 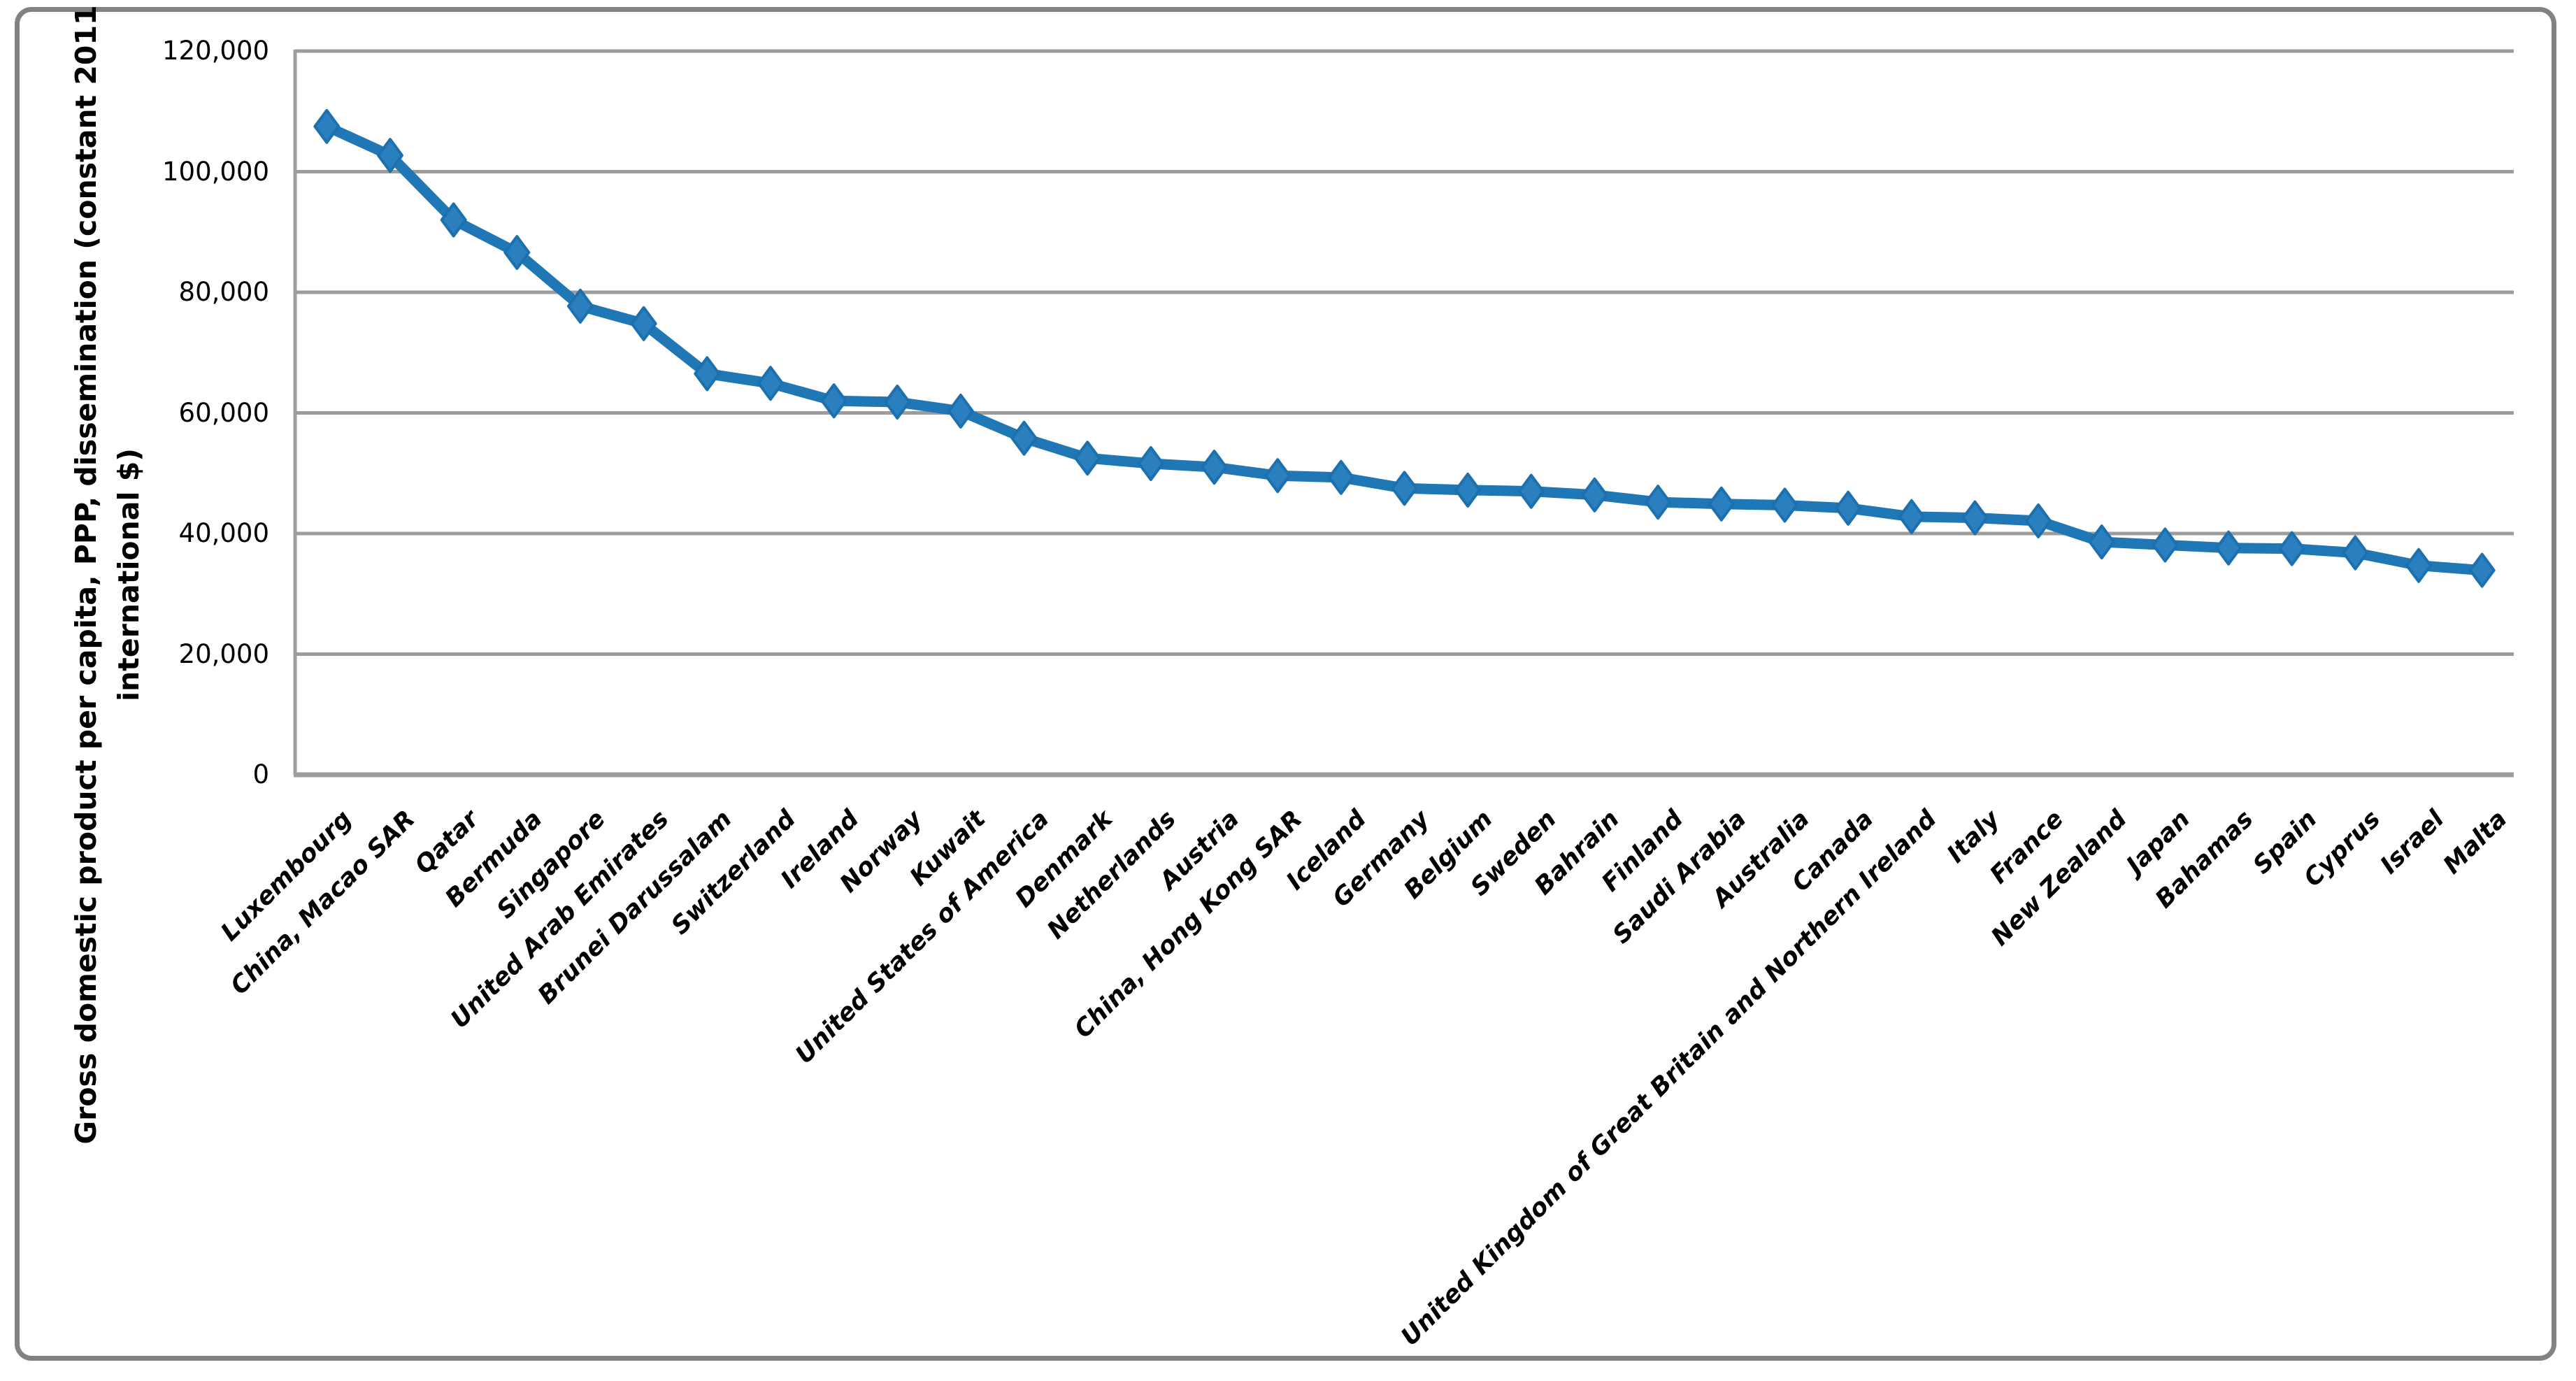 What do you see at coordinates (260, 774) in the screenshot?
I see `y-tick-label: 0` at bounding box center [260, 774].